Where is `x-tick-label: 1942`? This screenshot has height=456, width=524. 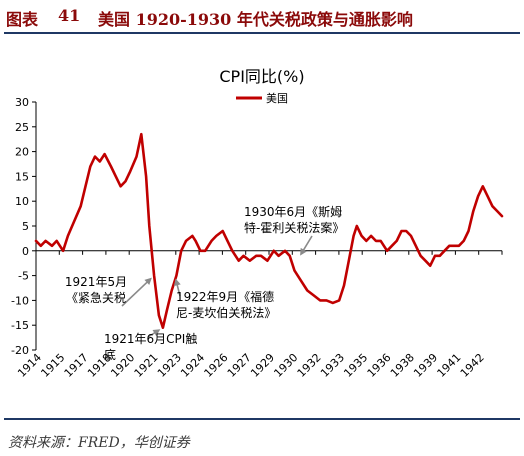 x-tick-label: 1942 is located at coordinates (472, 365).